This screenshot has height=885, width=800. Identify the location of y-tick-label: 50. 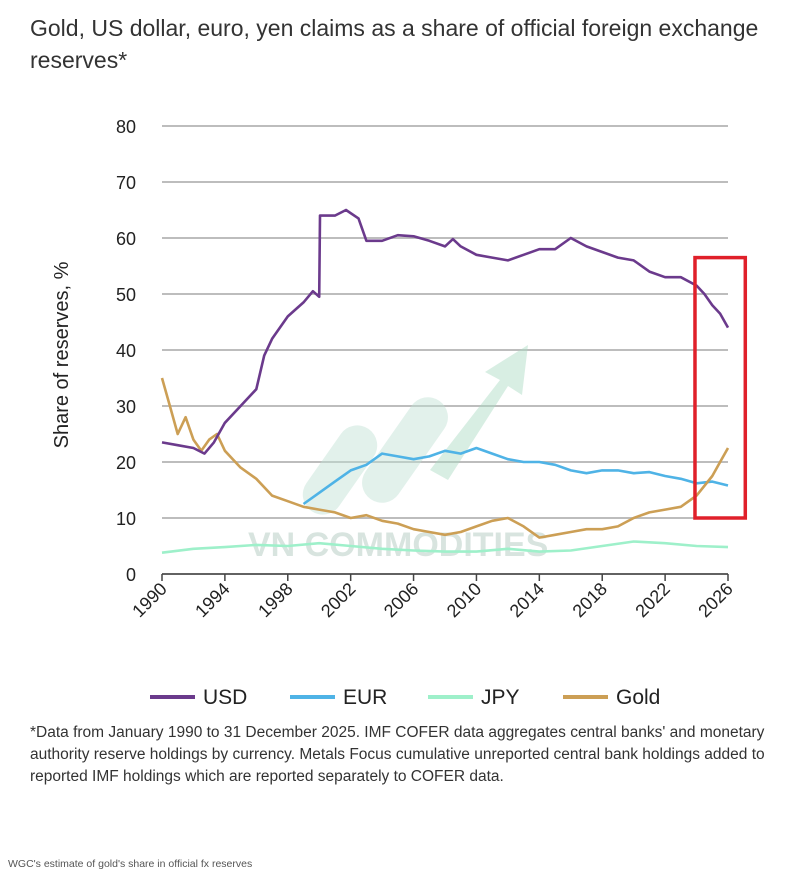
(126, 295).